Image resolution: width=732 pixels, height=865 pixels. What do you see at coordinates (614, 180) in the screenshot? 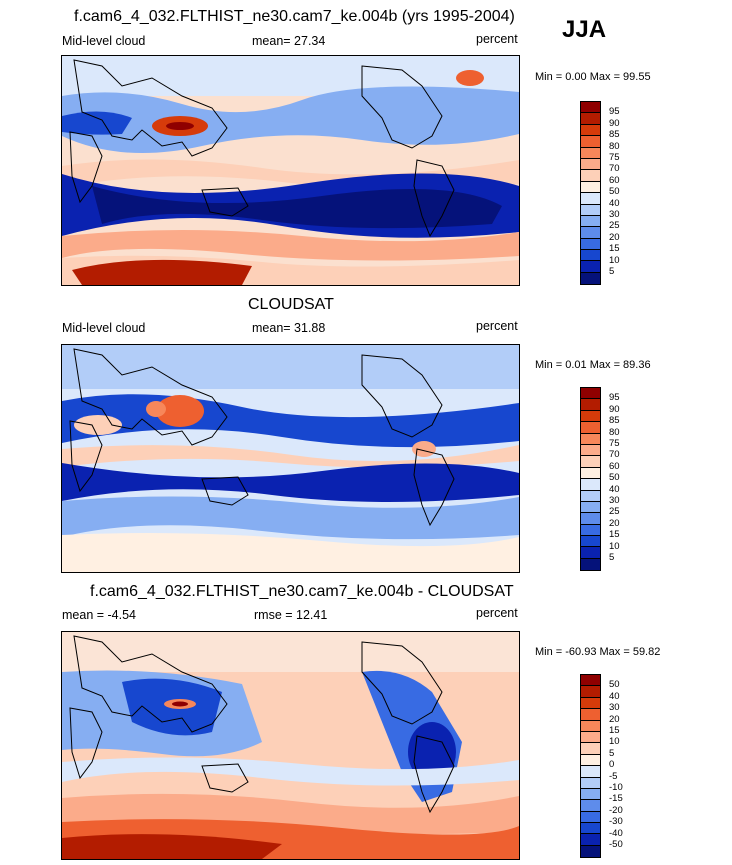
I see `colorbar-tick-label: 60` at bounding box center [614, 180].